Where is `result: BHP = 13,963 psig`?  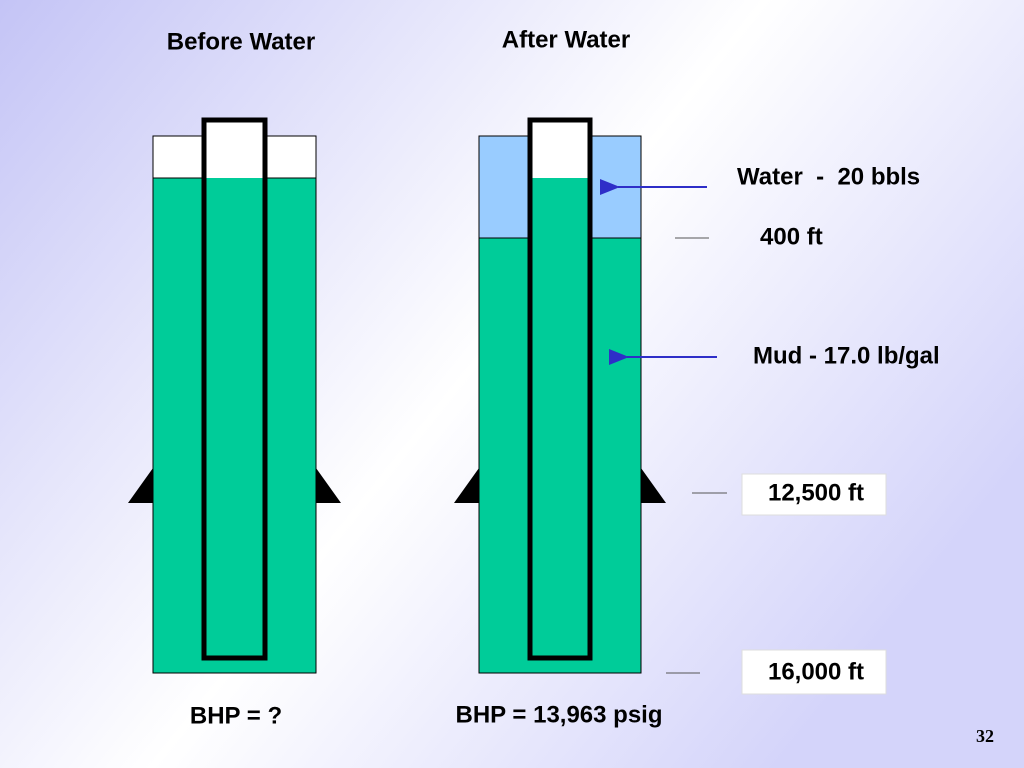
result: BHP = 13,963 psig is located at coordinates (559, 714).